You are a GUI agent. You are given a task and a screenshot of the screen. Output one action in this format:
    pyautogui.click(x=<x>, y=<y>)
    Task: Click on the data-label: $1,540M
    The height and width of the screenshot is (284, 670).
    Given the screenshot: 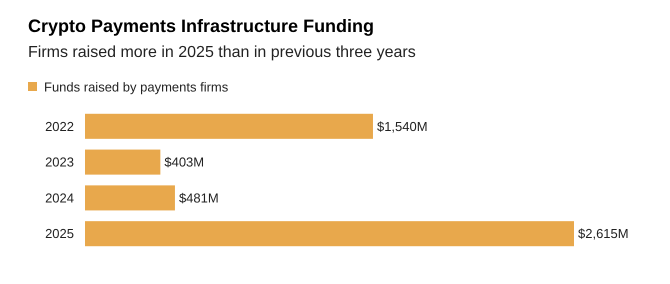 What is the action you would take?
    pyautogui.click(x=402, y=126)
    